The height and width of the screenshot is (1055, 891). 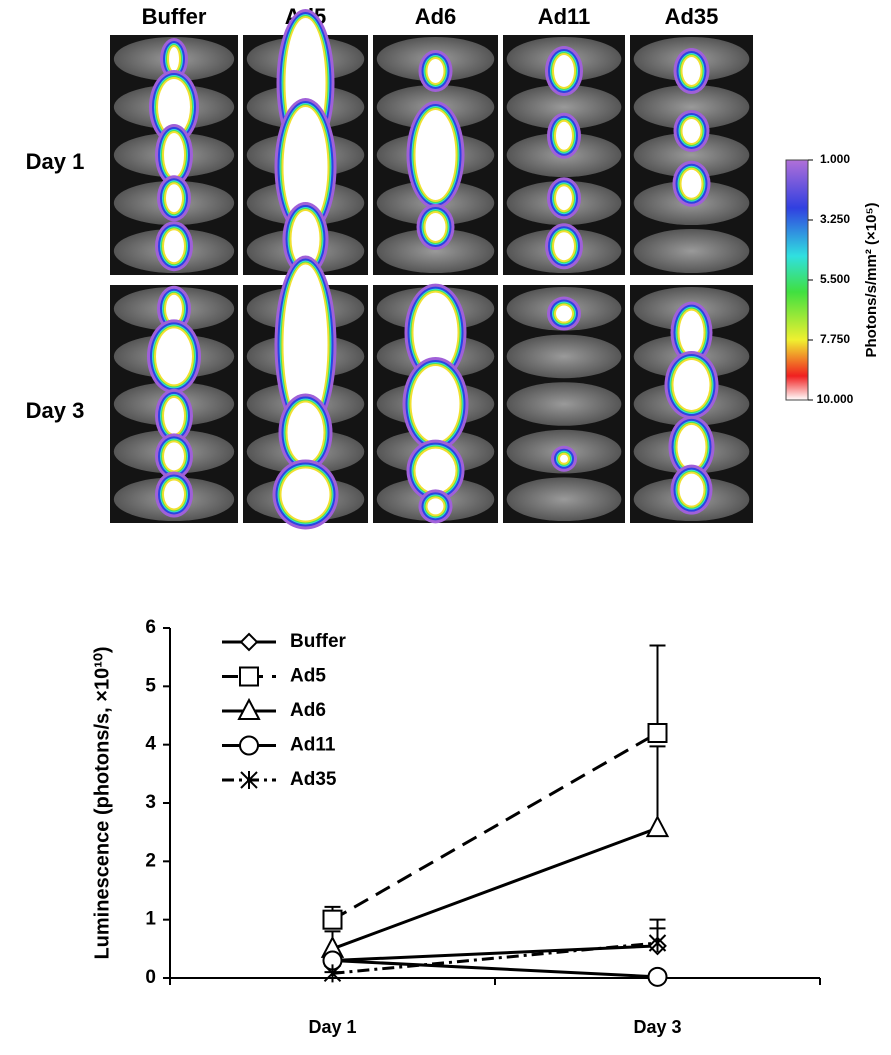 What do you see at coordinates (150, 977) in the screenshot?
I see `y-tick-label: 0` at bounding box center [150, 977].